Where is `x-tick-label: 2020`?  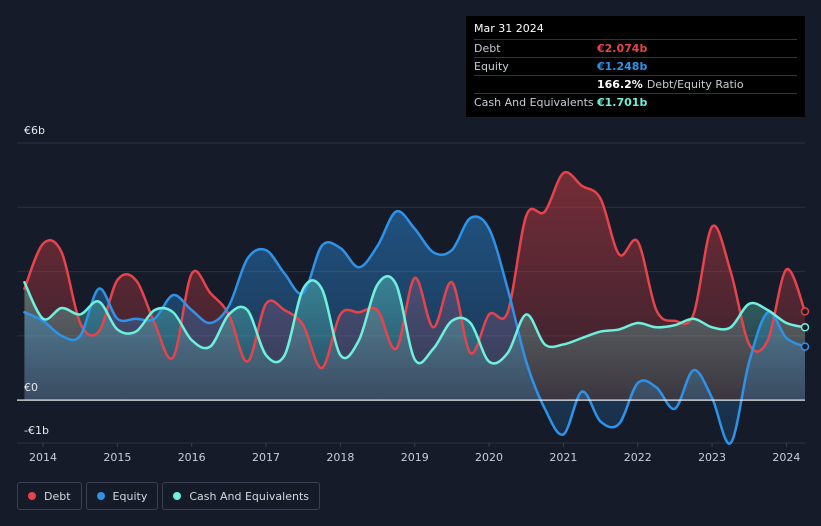 x-tick-label: 2020 is located at coordinates (489, 457).